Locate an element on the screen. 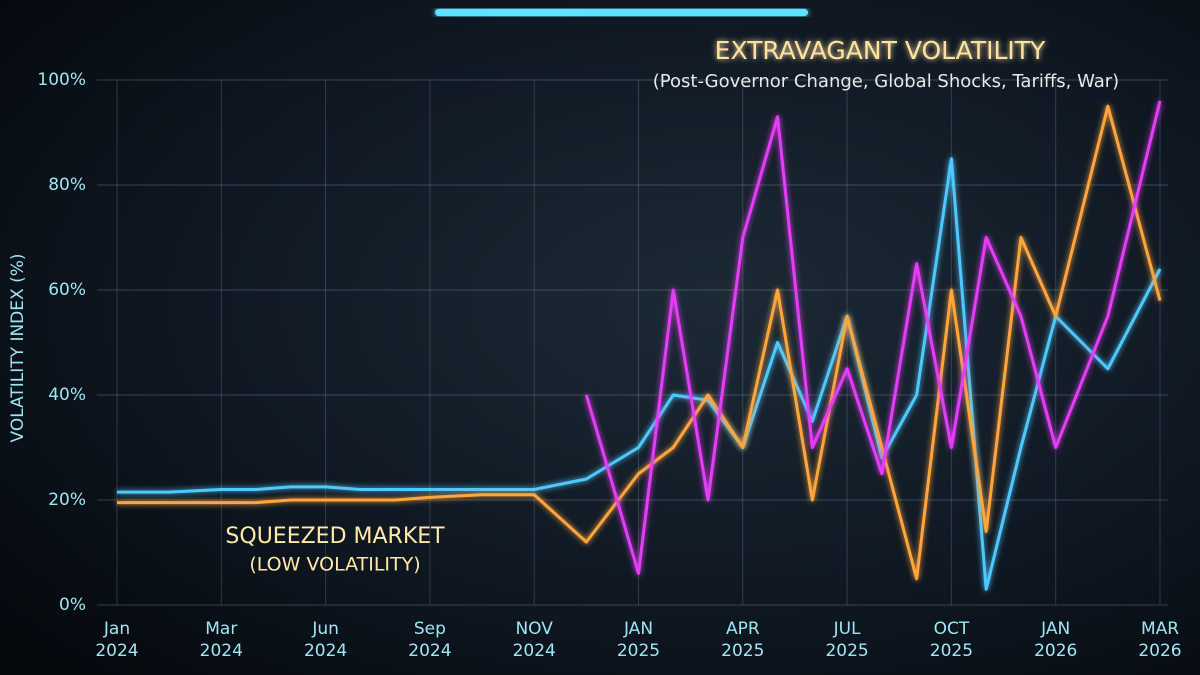  annotation: SQUEEZED MARKET is located at coordinates (335, 536).